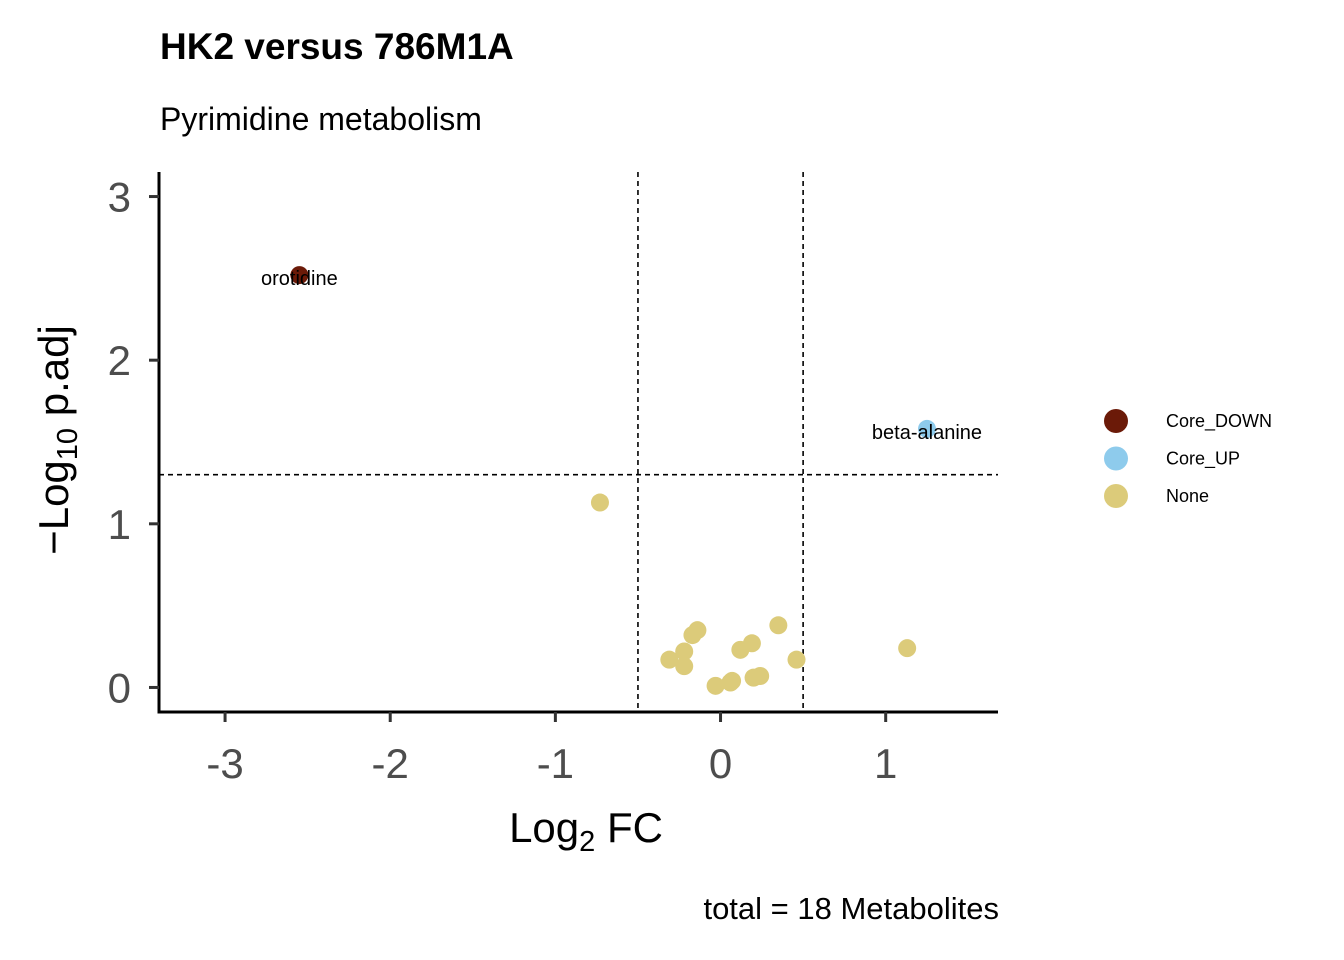  I want to click on y-tick-label: 2, so click(119, 360).